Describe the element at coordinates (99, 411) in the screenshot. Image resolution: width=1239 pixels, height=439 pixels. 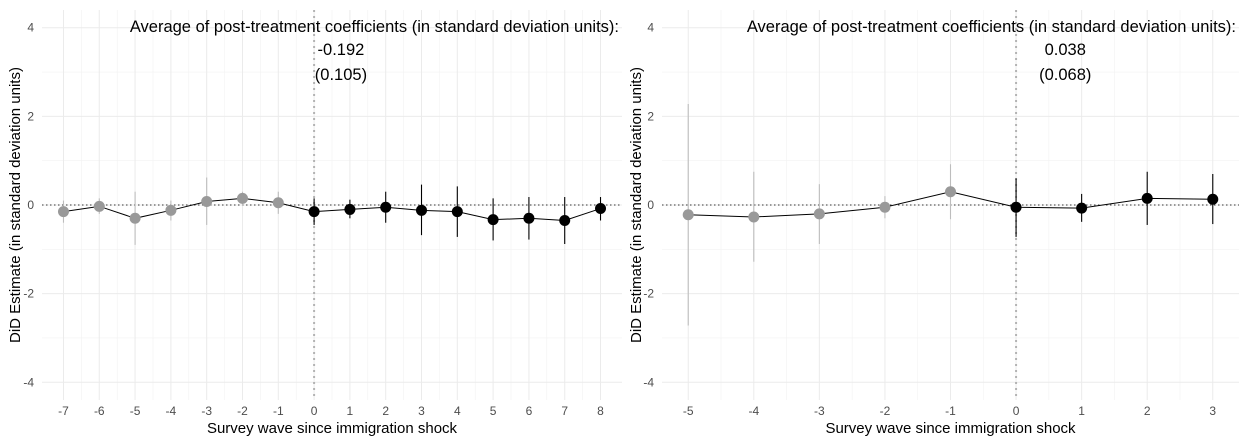
I see `x-tick-label: -6` at that location.